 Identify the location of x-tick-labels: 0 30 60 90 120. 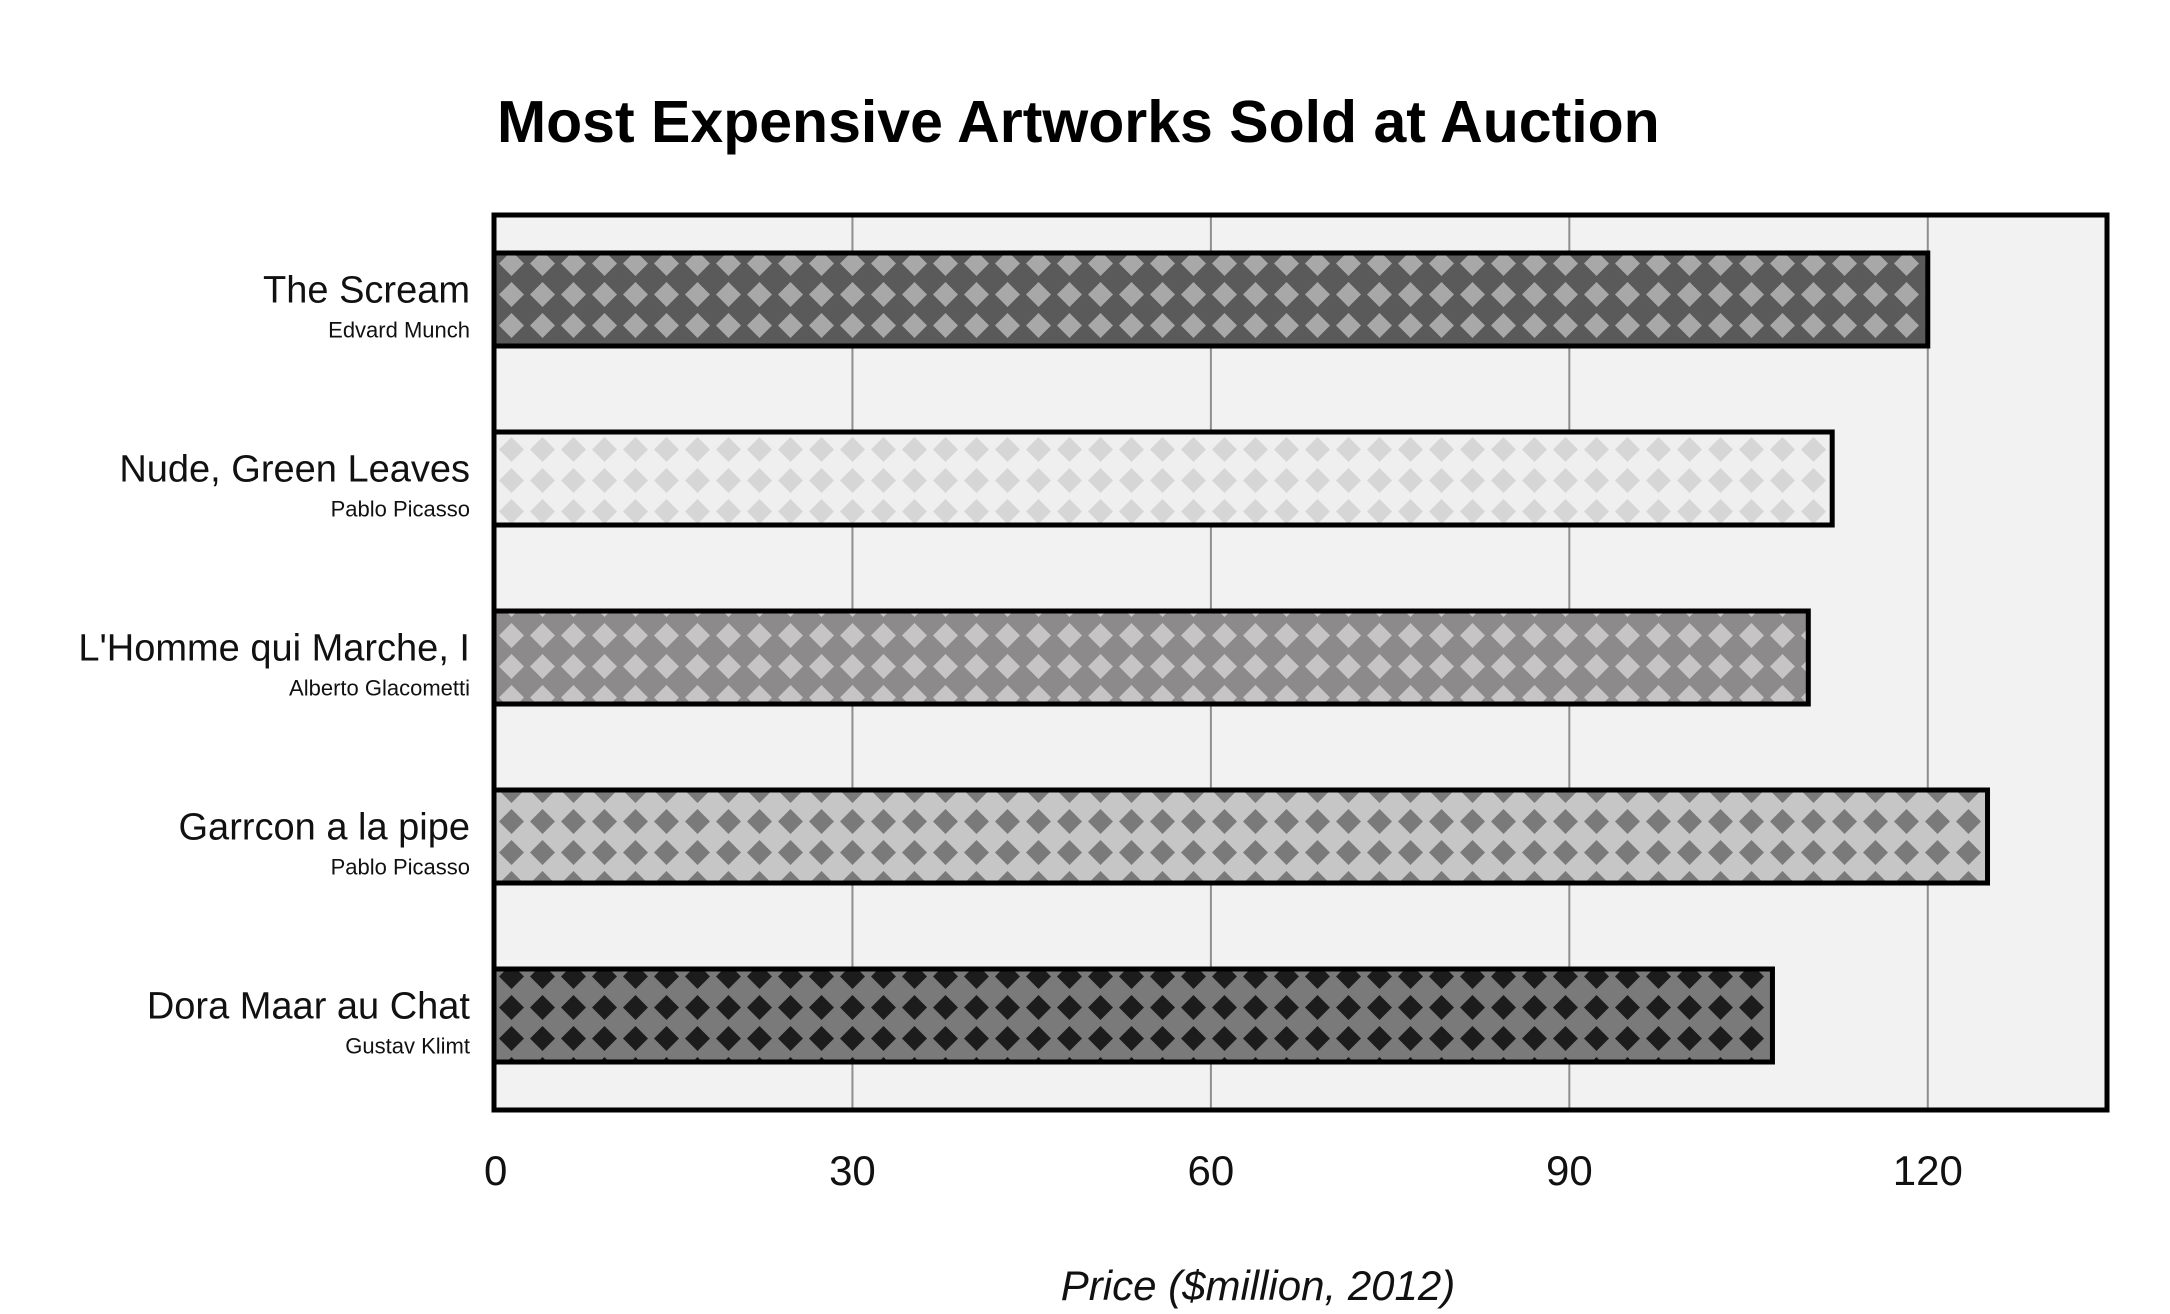
(1223, 1170).